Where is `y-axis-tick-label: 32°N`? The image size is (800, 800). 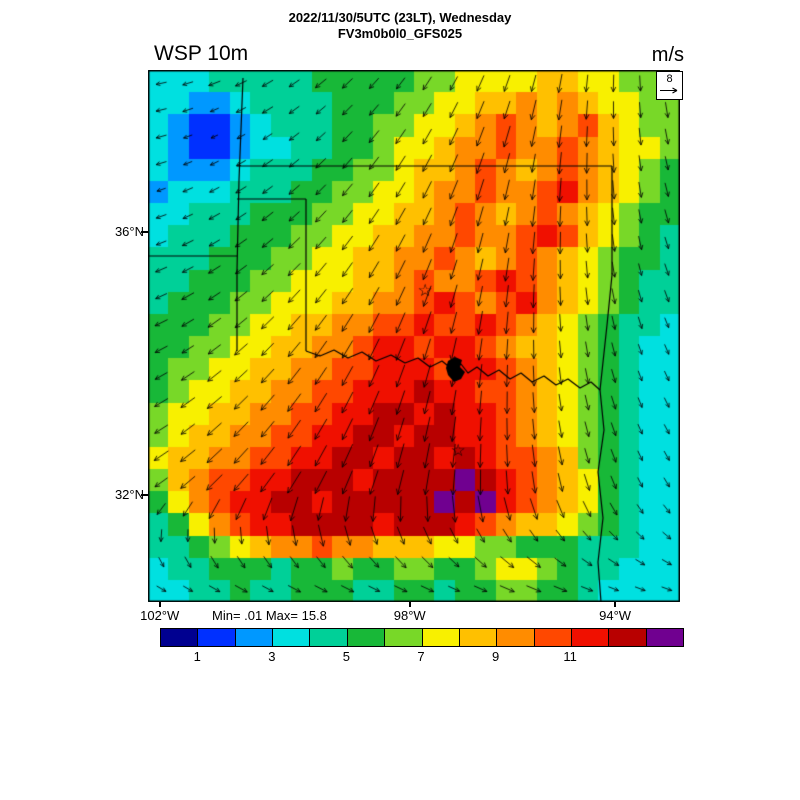 y-axis-tick-label: 32°N is located at coordinates (129, 495).